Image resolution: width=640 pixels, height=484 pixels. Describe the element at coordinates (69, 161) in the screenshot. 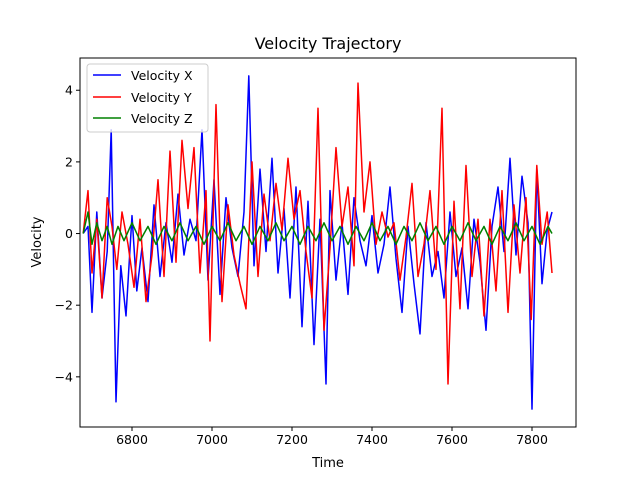

I see `y-tick-label: 2` at that location.